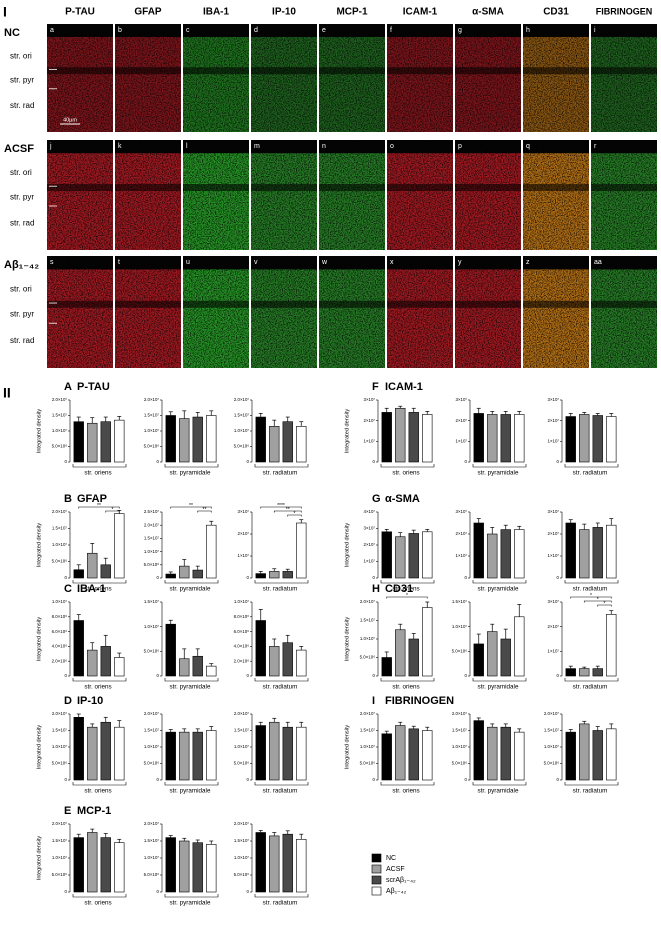 The image size is (661, 944). Describe the element at coordinates (460, 146) in the screenshot. I see `panel-letter: p` at that location.